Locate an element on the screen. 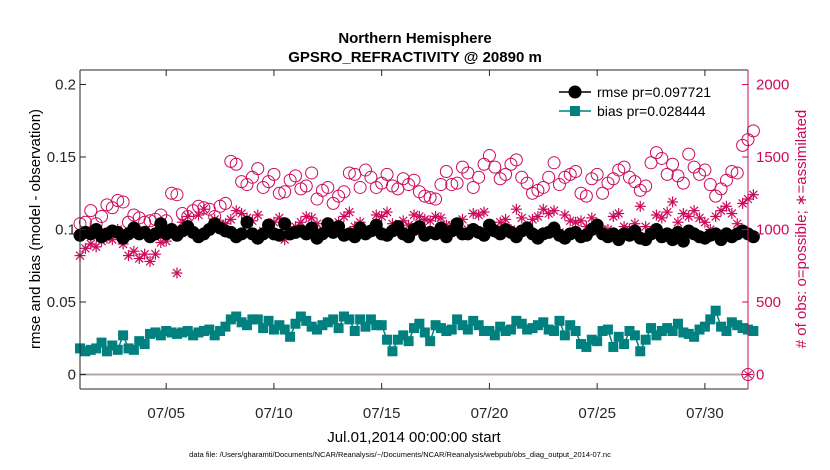 The height and width of the screenshot is (470, 830). x-tick-label: 07/15 is located at coordinates (382, 413).